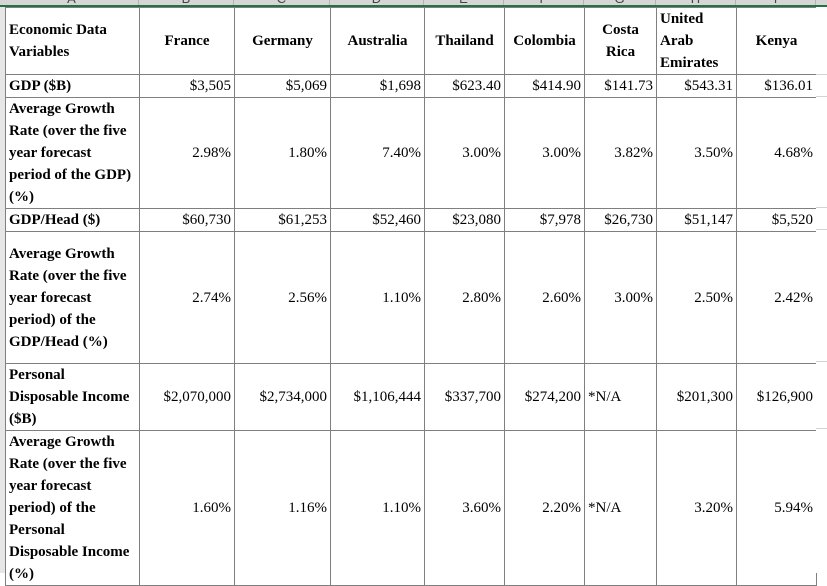 The image size is (827, 586). Describe the element at coordinates (72, 86) in the screenshot. I see `row-label: GDP ($B)` at that location.